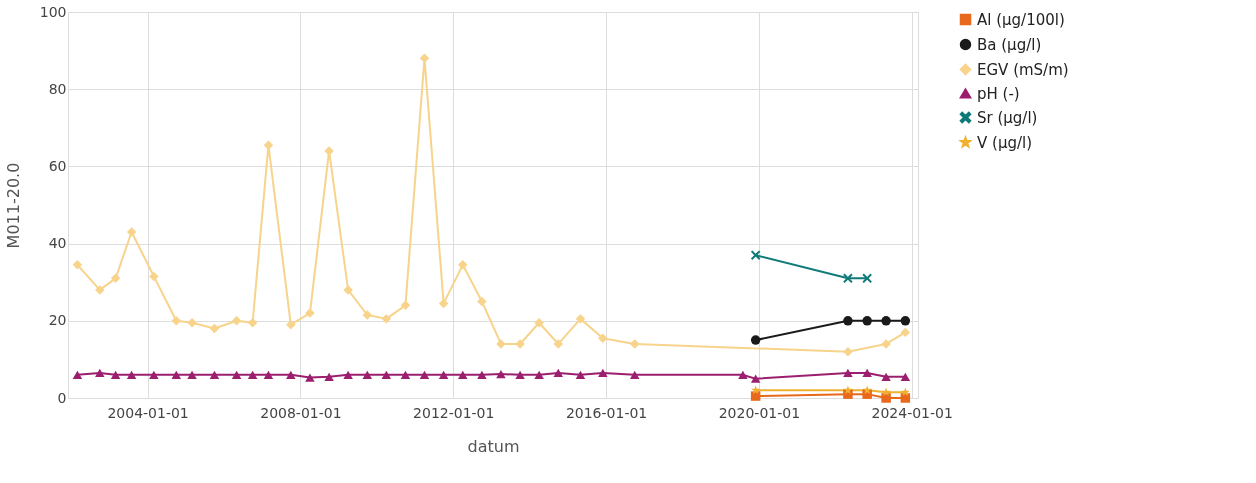 The height and width of the screenshot is (483, 1256). What do you see at coordinates (1007, 117) in the screenshot?
I see `legend-label: Sr (µg/l)` at bounding box center [1007, 117].